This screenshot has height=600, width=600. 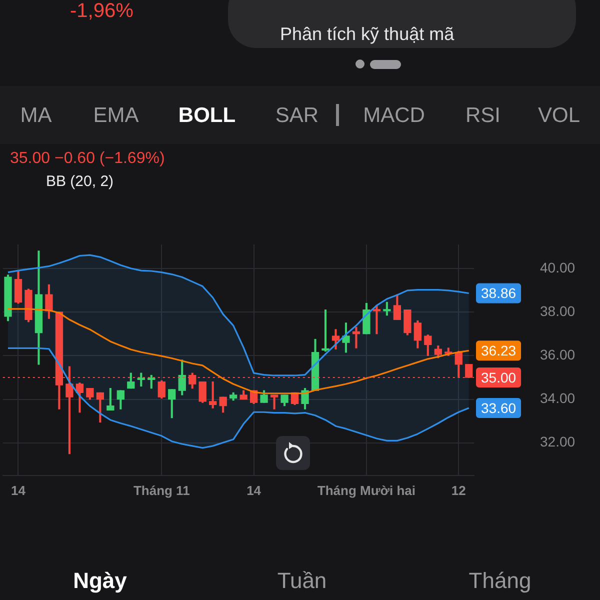 What do you see at coordinates (498, 408) in the screenshot?
I see `data-label: 33.60` at bounding box center [498, 408].